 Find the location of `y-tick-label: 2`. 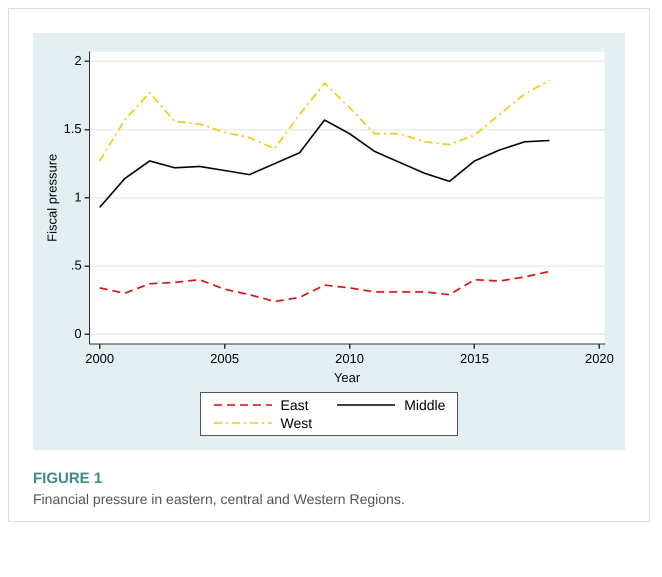

y-tick-label: 2 is located at coordinates (78, 60).